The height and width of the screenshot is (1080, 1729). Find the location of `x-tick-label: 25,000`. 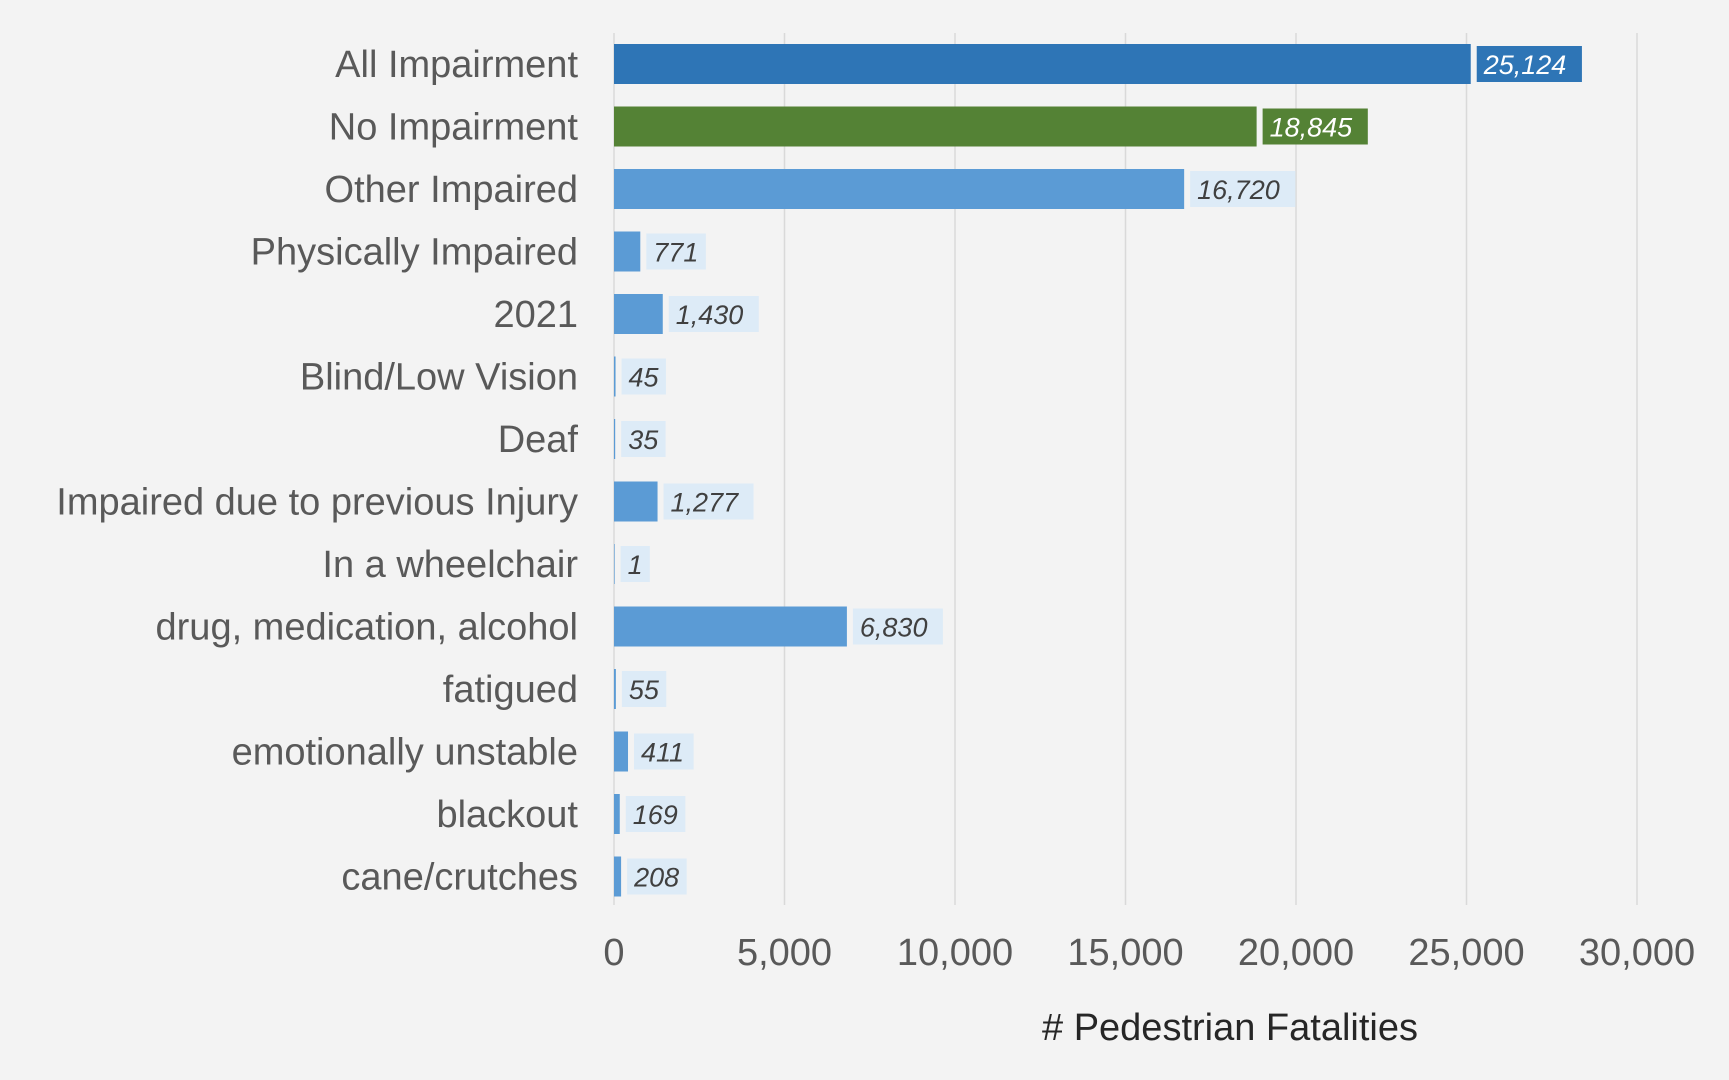

x-tick-label: 25,000 is located at coordinates (1466, 953).